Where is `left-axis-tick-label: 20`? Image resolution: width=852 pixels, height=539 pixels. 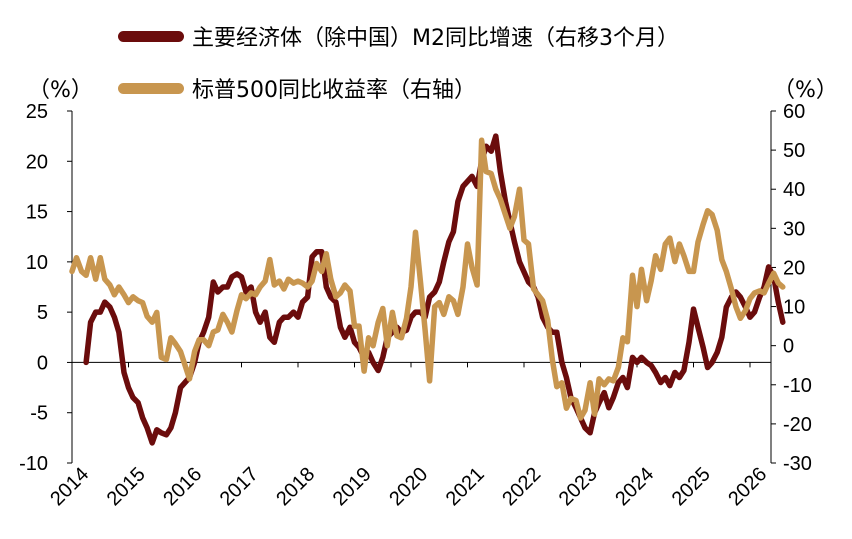 left-axis-tick-label: 20 is located at coordinates (37, 162).